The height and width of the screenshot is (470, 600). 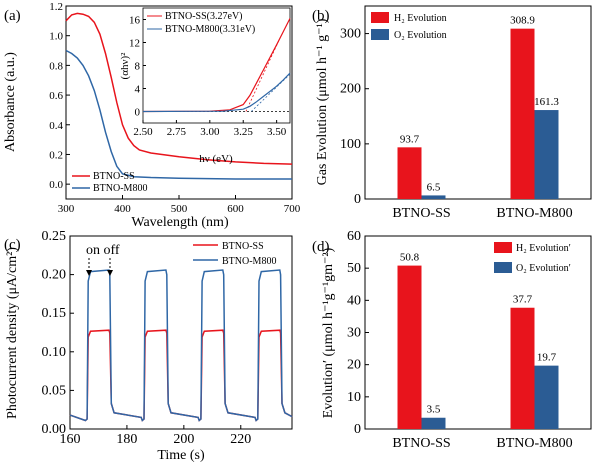 I want to click on c-ytick-label: 0.25, so click(x=54, y=236).